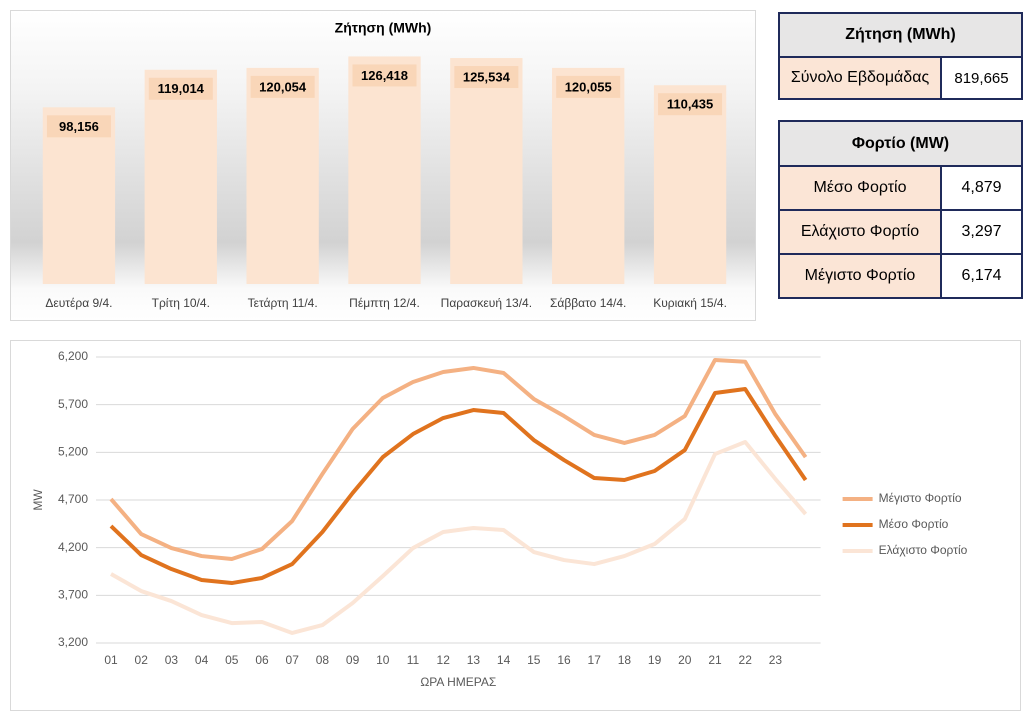 The image size is (1033, 717). I want to click on x-tick-label: 21, so click(715, 660).